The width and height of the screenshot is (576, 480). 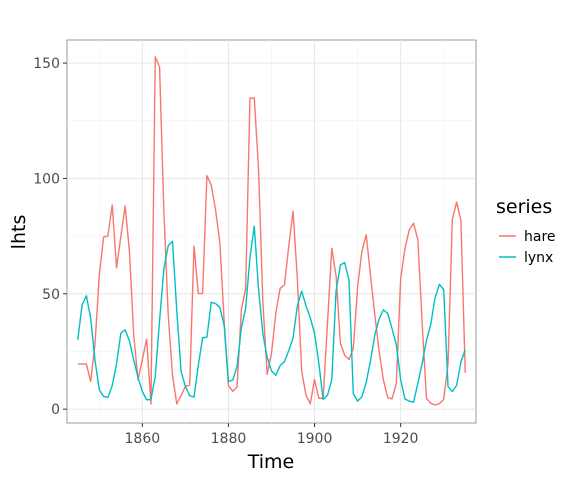 I want to click on legend-title: series, so click(x=524, y=207).